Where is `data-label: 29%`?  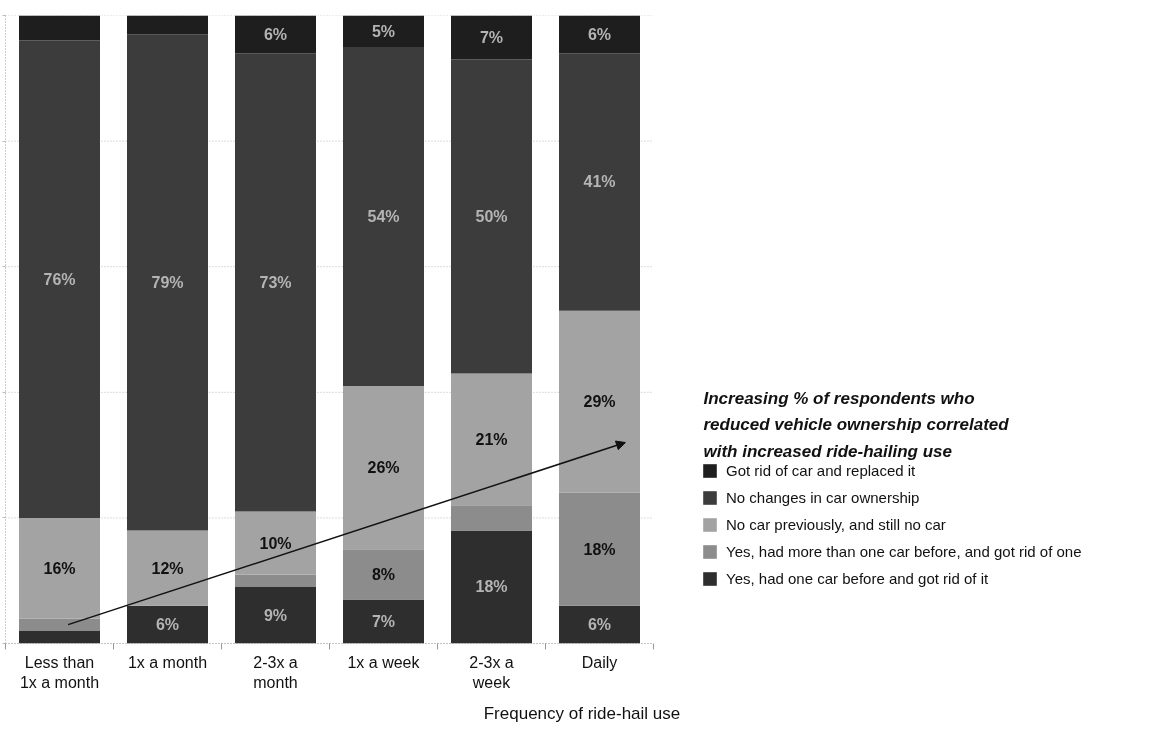 data-label: 29% is located at coordinates (599, 402).